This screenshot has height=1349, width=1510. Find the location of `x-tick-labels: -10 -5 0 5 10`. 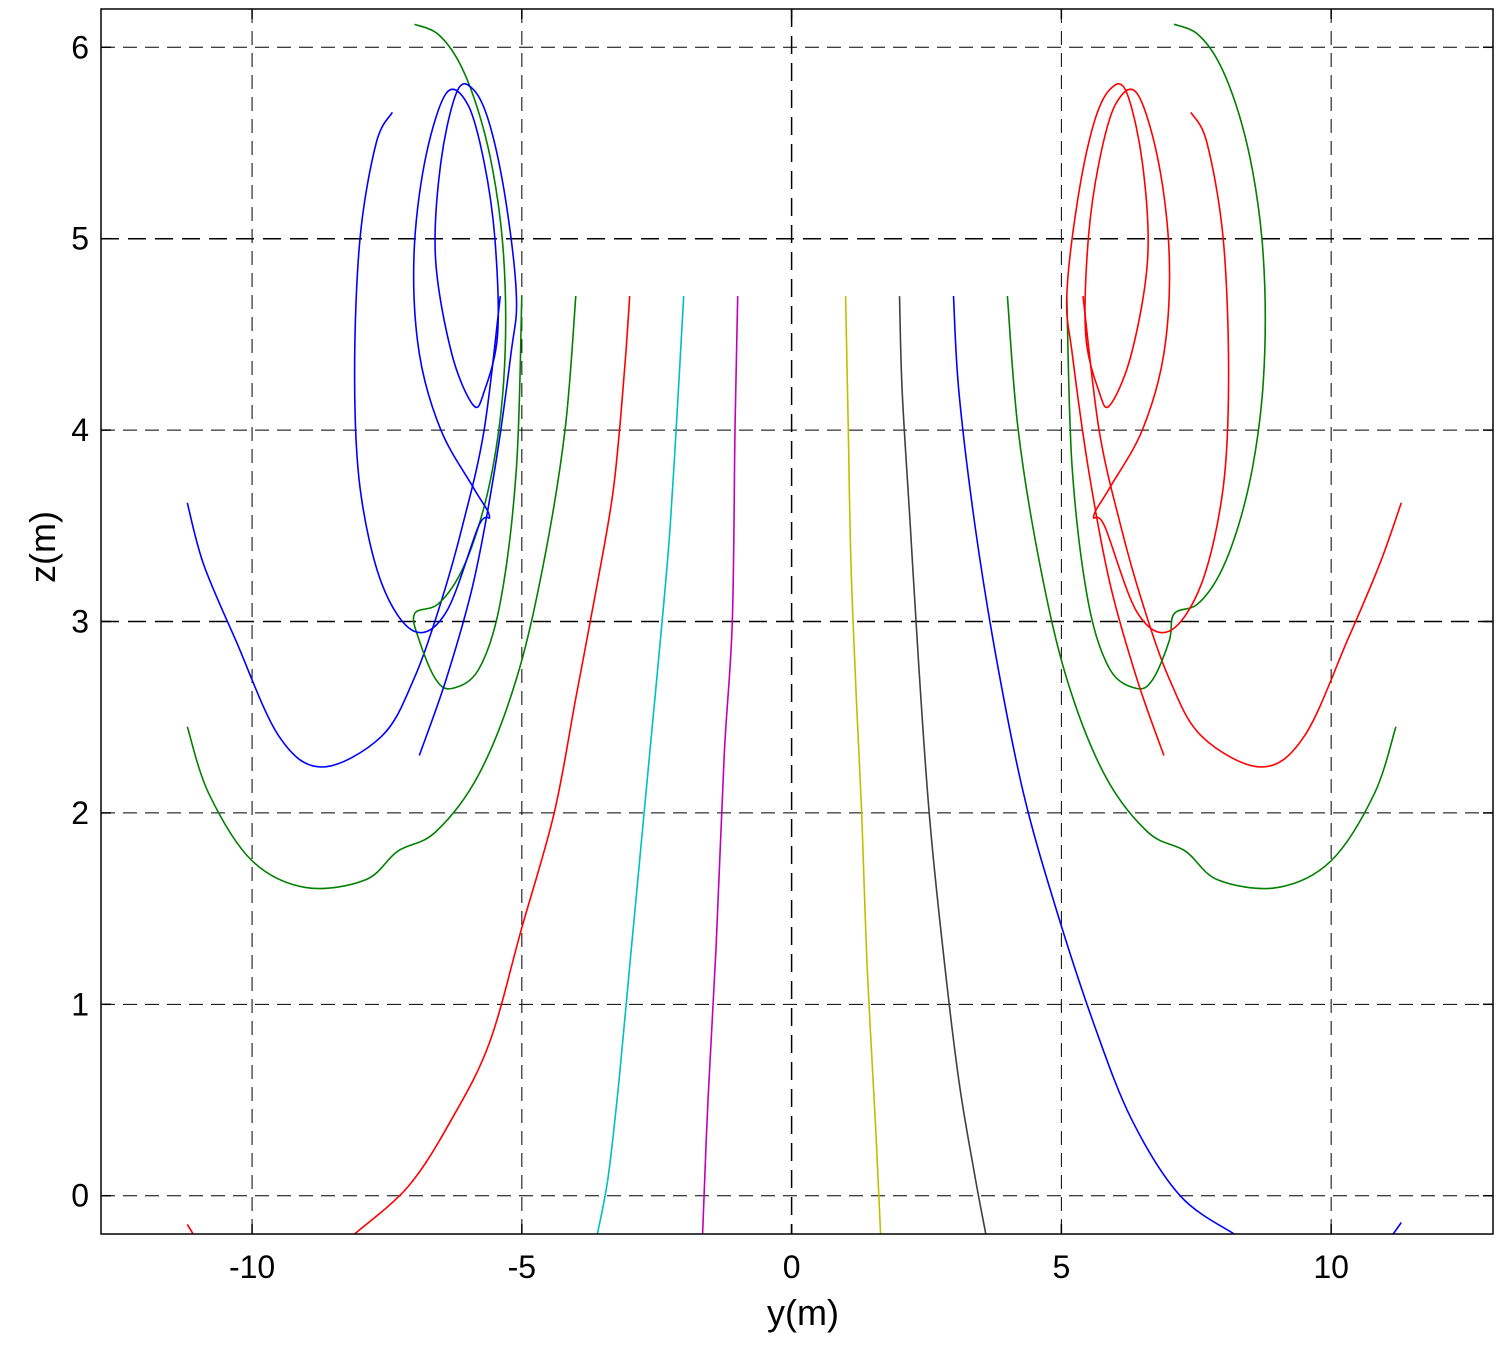

x-tick-labels: -10 -5 0 5 10 is located at coordinates (789, 1267).